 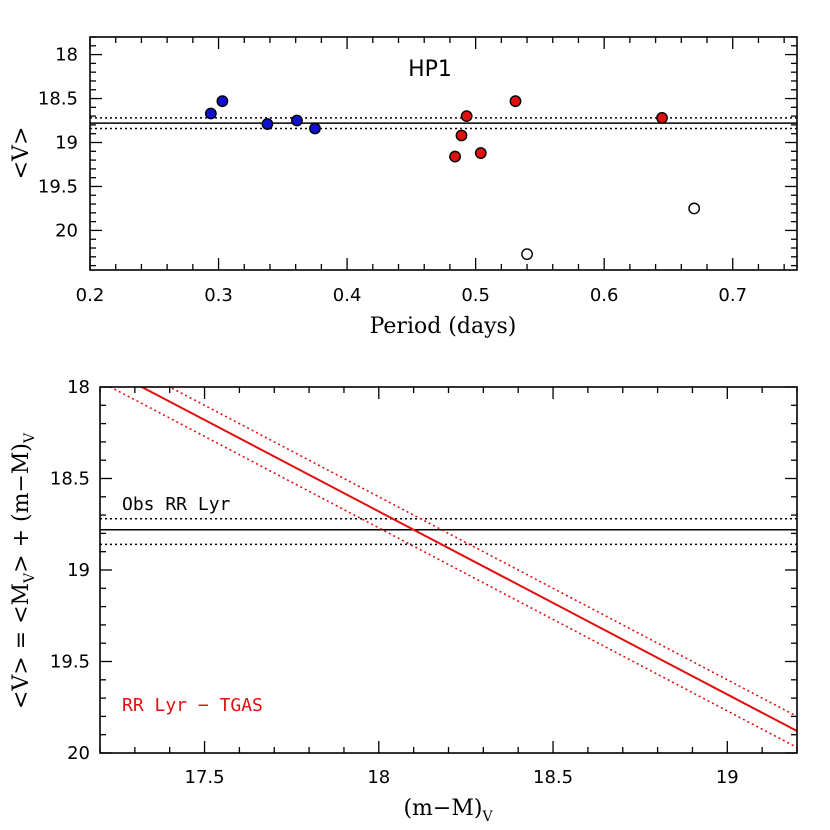 What do you see at coordinates (443, 326) in the screenshot?
I see `top-x-axis-title: Period (days)` at bounding box center [443, 326].